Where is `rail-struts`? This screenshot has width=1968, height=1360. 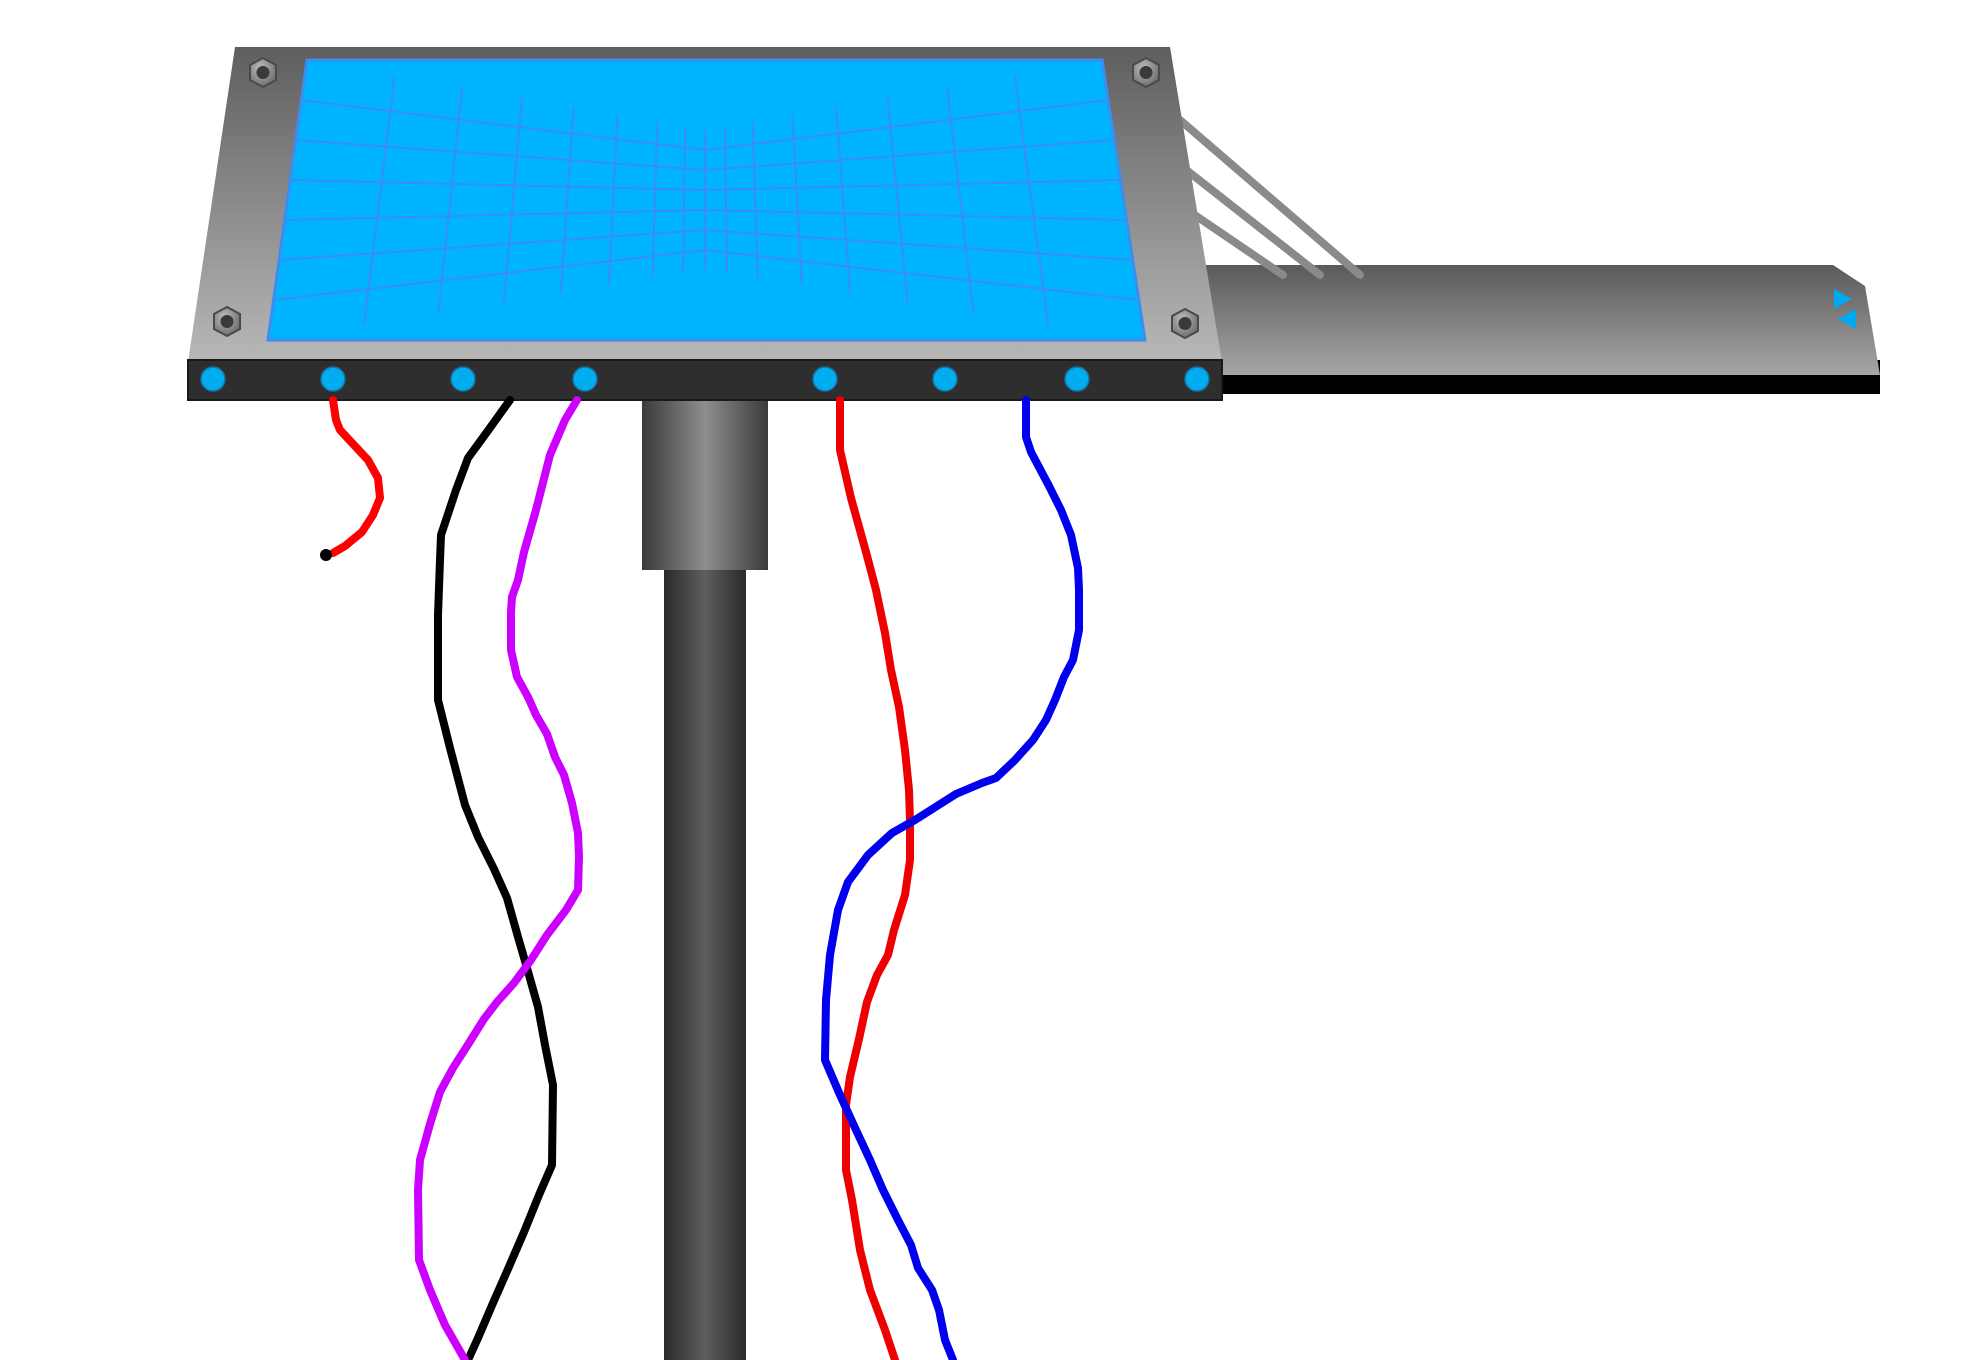
rail-struts is located at coordinates (1270, 197).